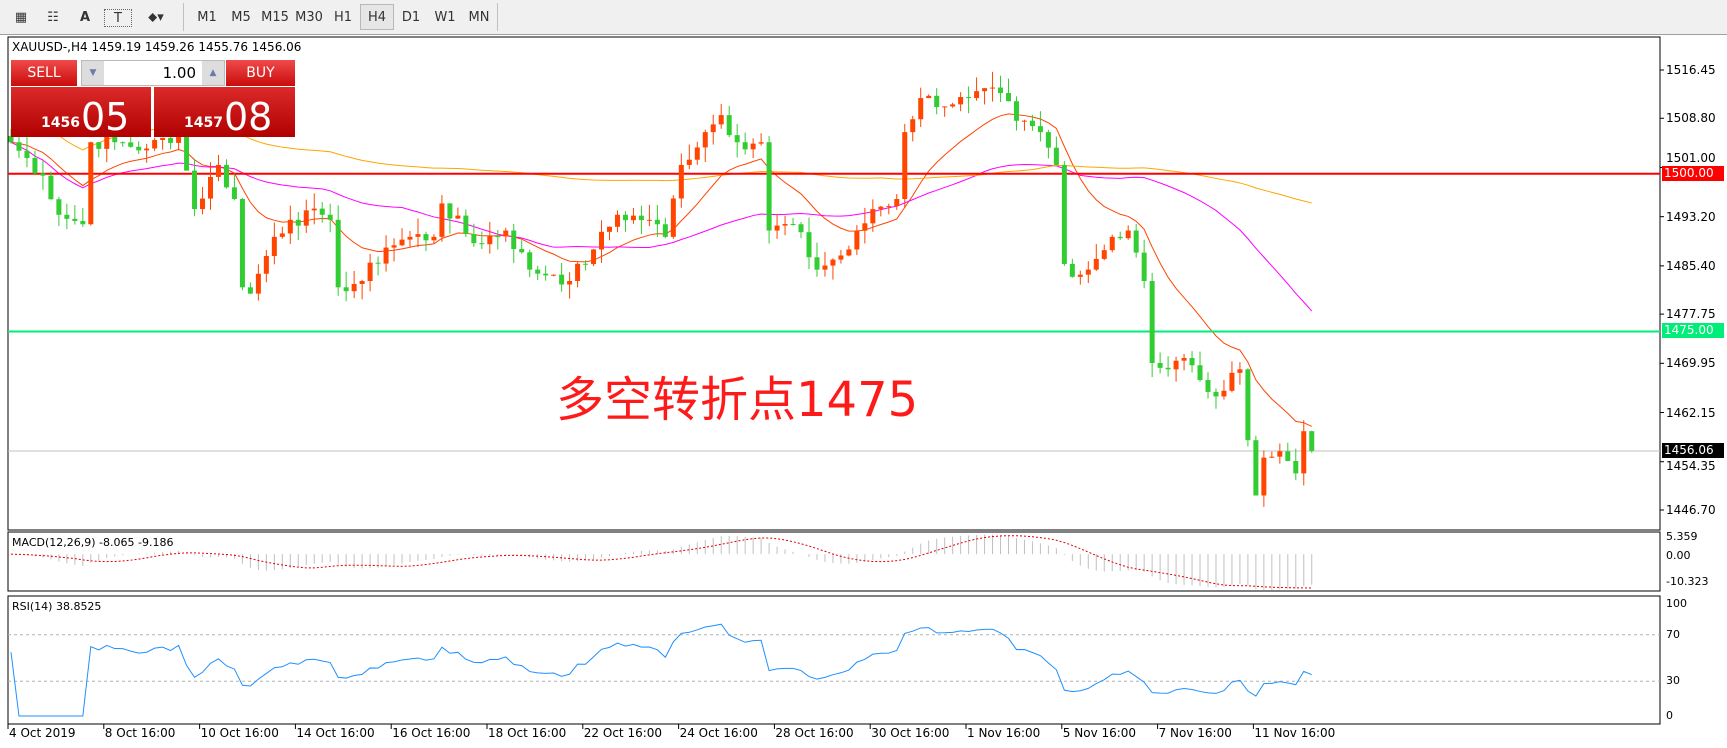 Image resolution: width=1727 pixels, height=748 pixels. What do you see at coordinates (156, 17) in the screenshot?
I see `arrows-dropdown-icon: ⬥▾` at bounding box center [156, 17].